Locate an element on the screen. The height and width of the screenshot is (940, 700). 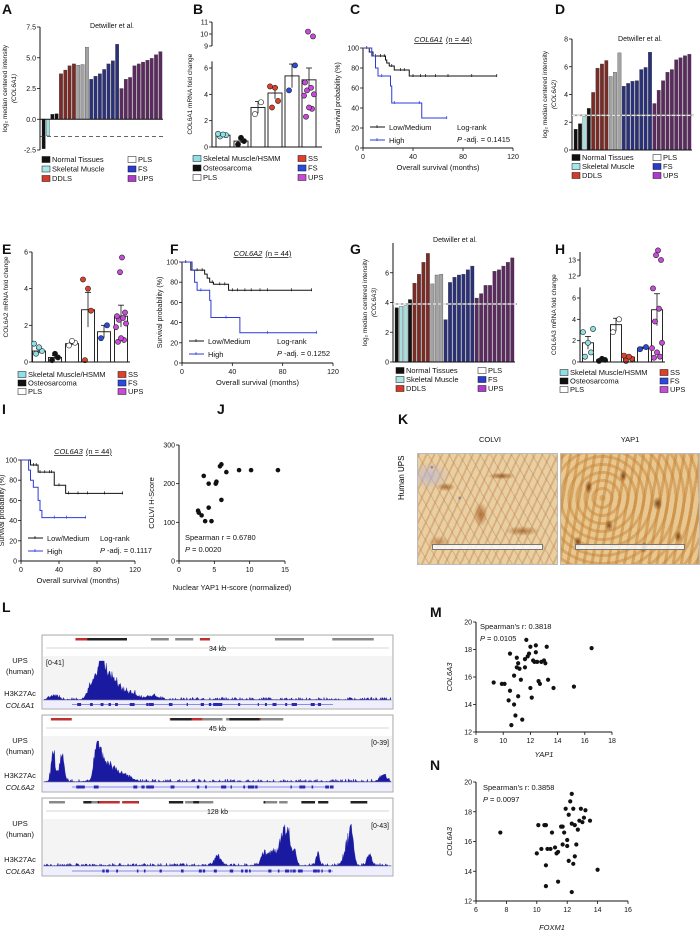
y-tick-label: 0 is located at coordinates (15, 562).